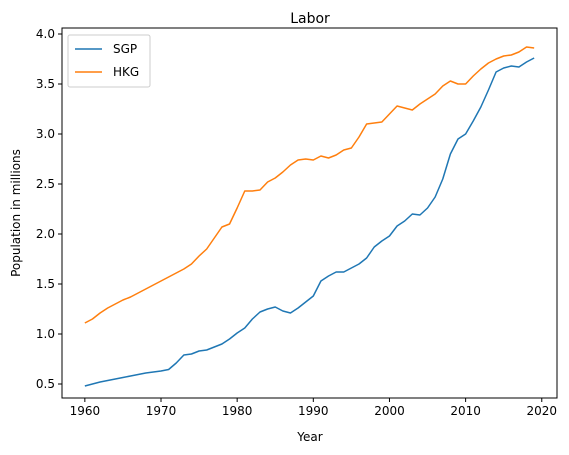  Describe the element at coordinates (85, 411) in the screenshot. I see `x-tick-label: 1960` at that location.